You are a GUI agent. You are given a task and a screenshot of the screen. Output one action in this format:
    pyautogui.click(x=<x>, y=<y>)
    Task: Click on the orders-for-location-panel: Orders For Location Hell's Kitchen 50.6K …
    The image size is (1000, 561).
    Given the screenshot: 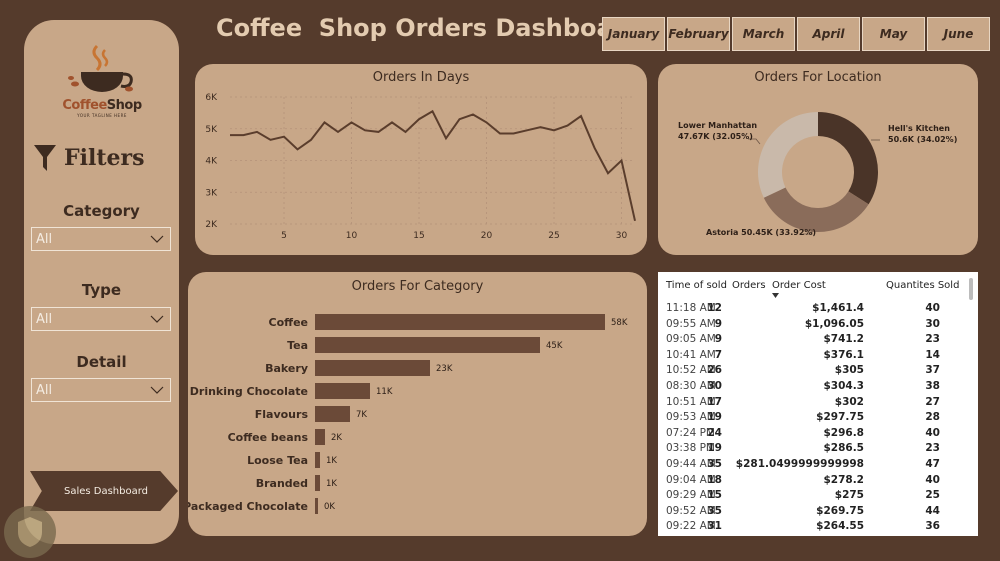 What is the action you would take?
    pyautogui.click(x=818, y=159)
    